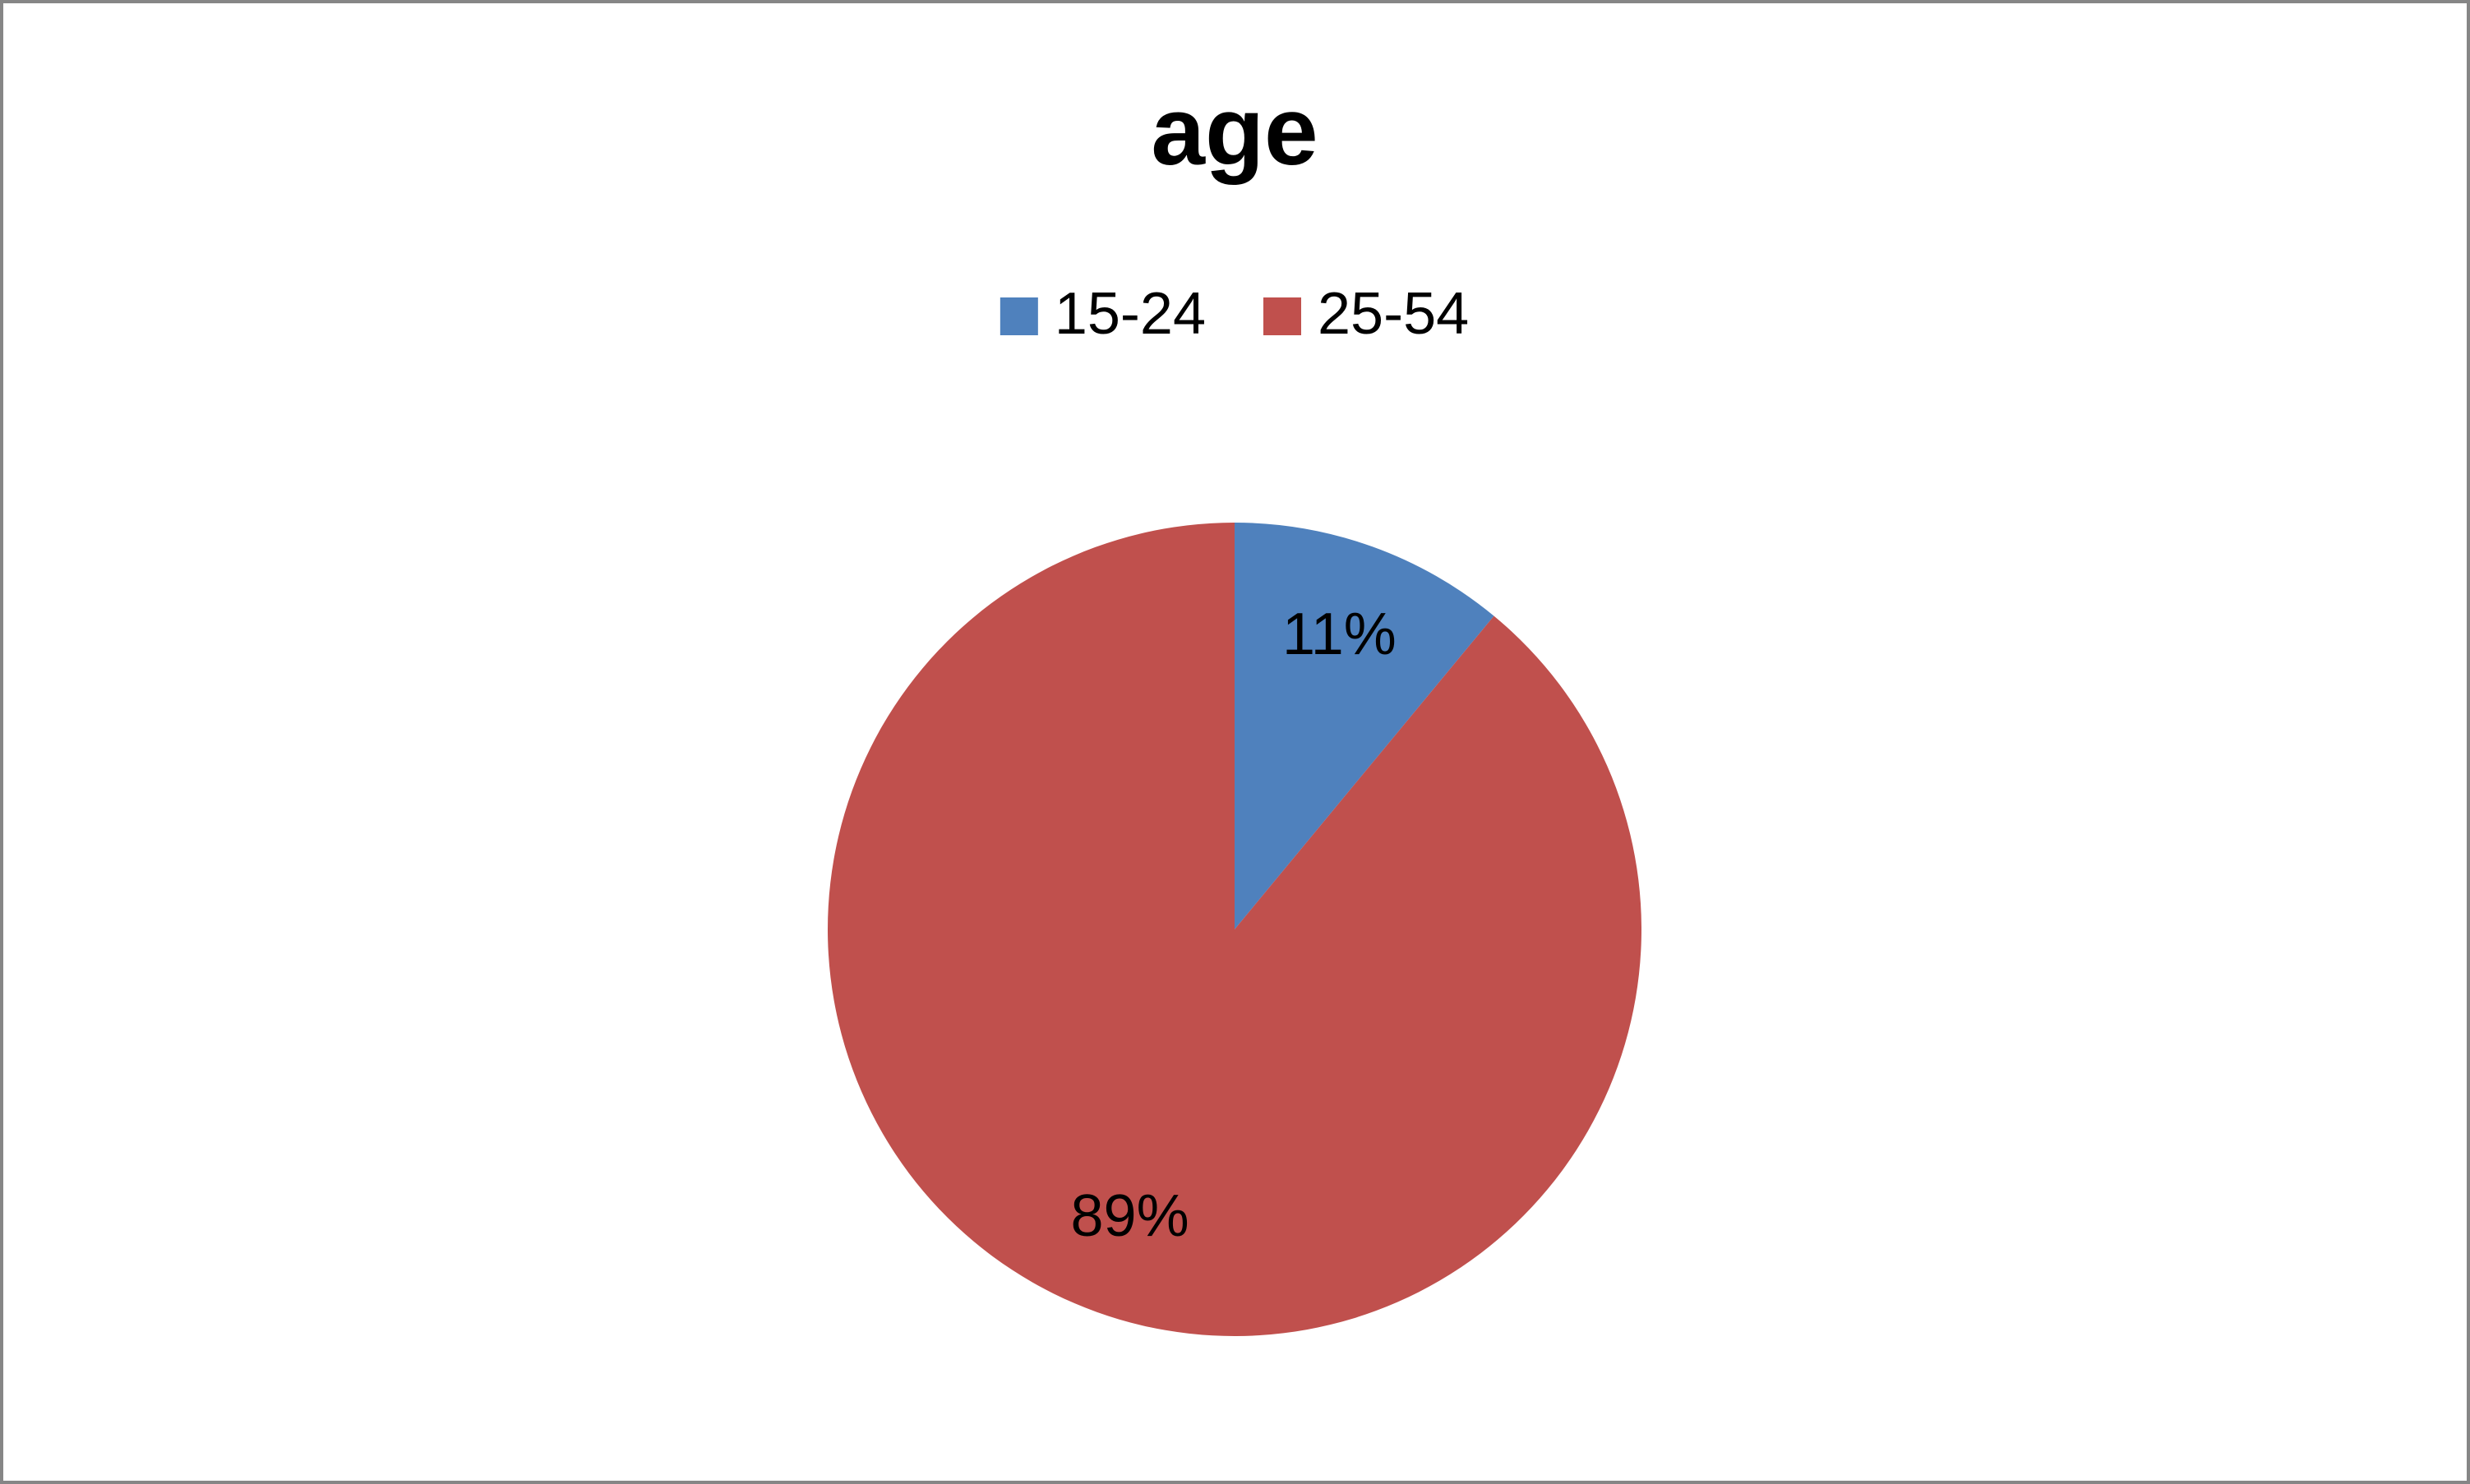 This screenshot has height=1484, width=2470. Describe the element at coordinates (1234, 314) in the screenshot. I see `legend: 15-24 25-54` at that location.